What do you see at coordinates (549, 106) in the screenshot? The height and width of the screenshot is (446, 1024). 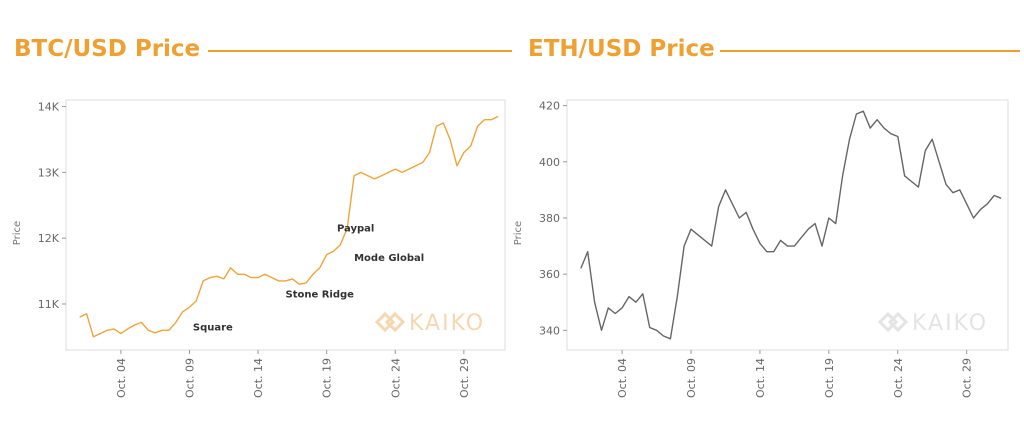 I see `eth-ytick-label: 420` at bounding box center [549, 106].